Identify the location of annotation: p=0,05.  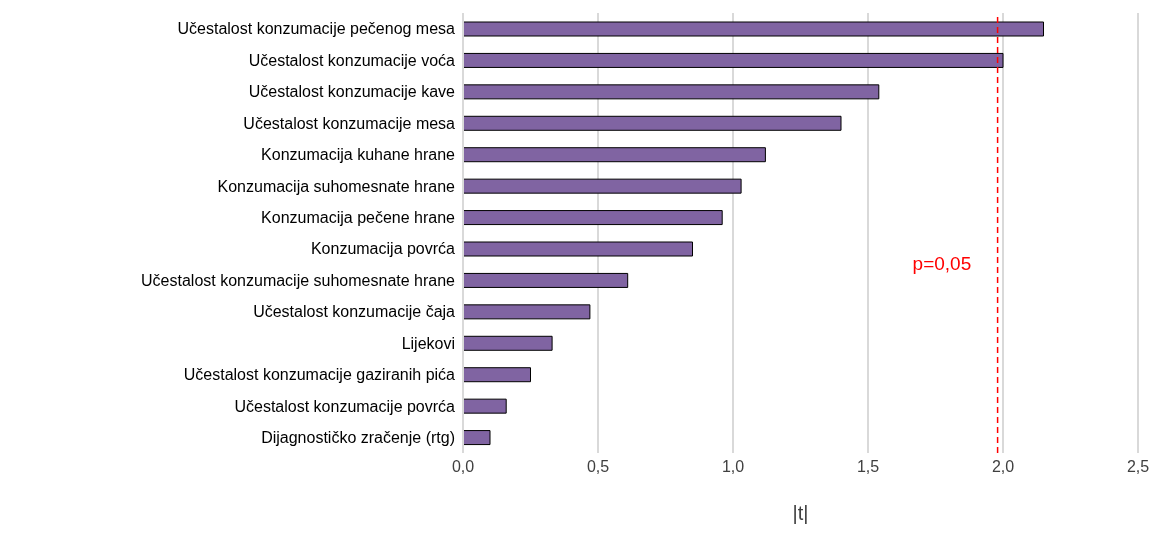
(942, 263).